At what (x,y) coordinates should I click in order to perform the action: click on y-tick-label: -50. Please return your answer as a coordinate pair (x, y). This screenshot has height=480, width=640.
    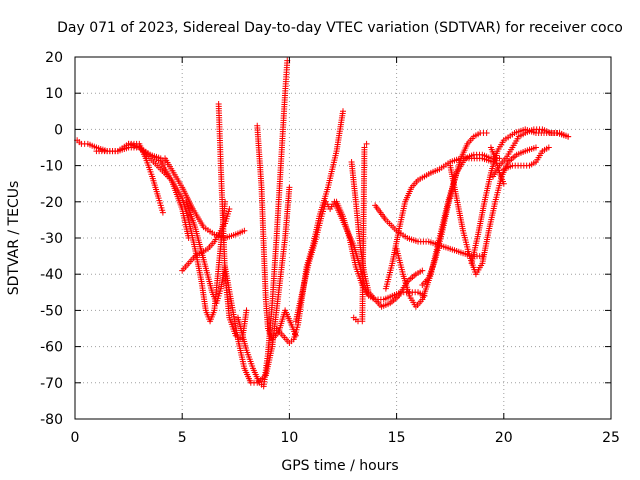
    Looking at the image, I should click on (51, 311).